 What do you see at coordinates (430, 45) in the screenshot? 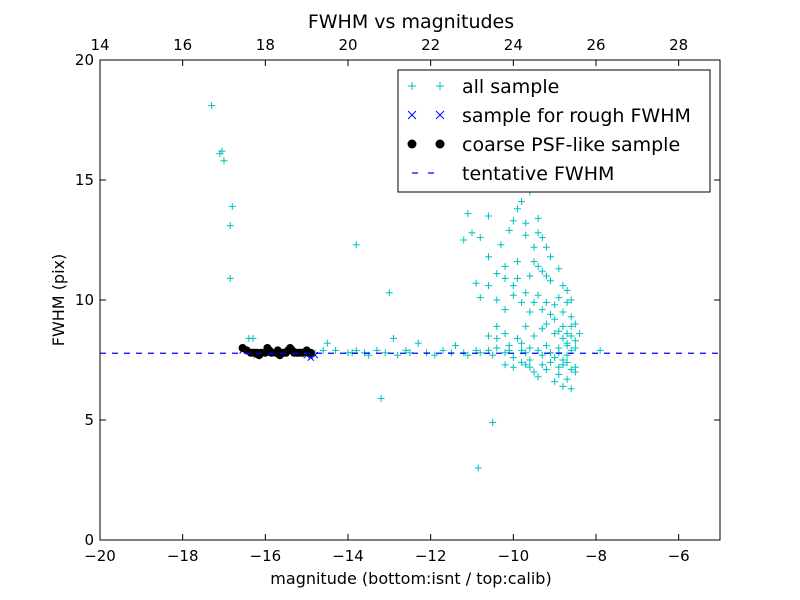
I see `top-x-tick-label: 22` at bounding box center [430, 45].